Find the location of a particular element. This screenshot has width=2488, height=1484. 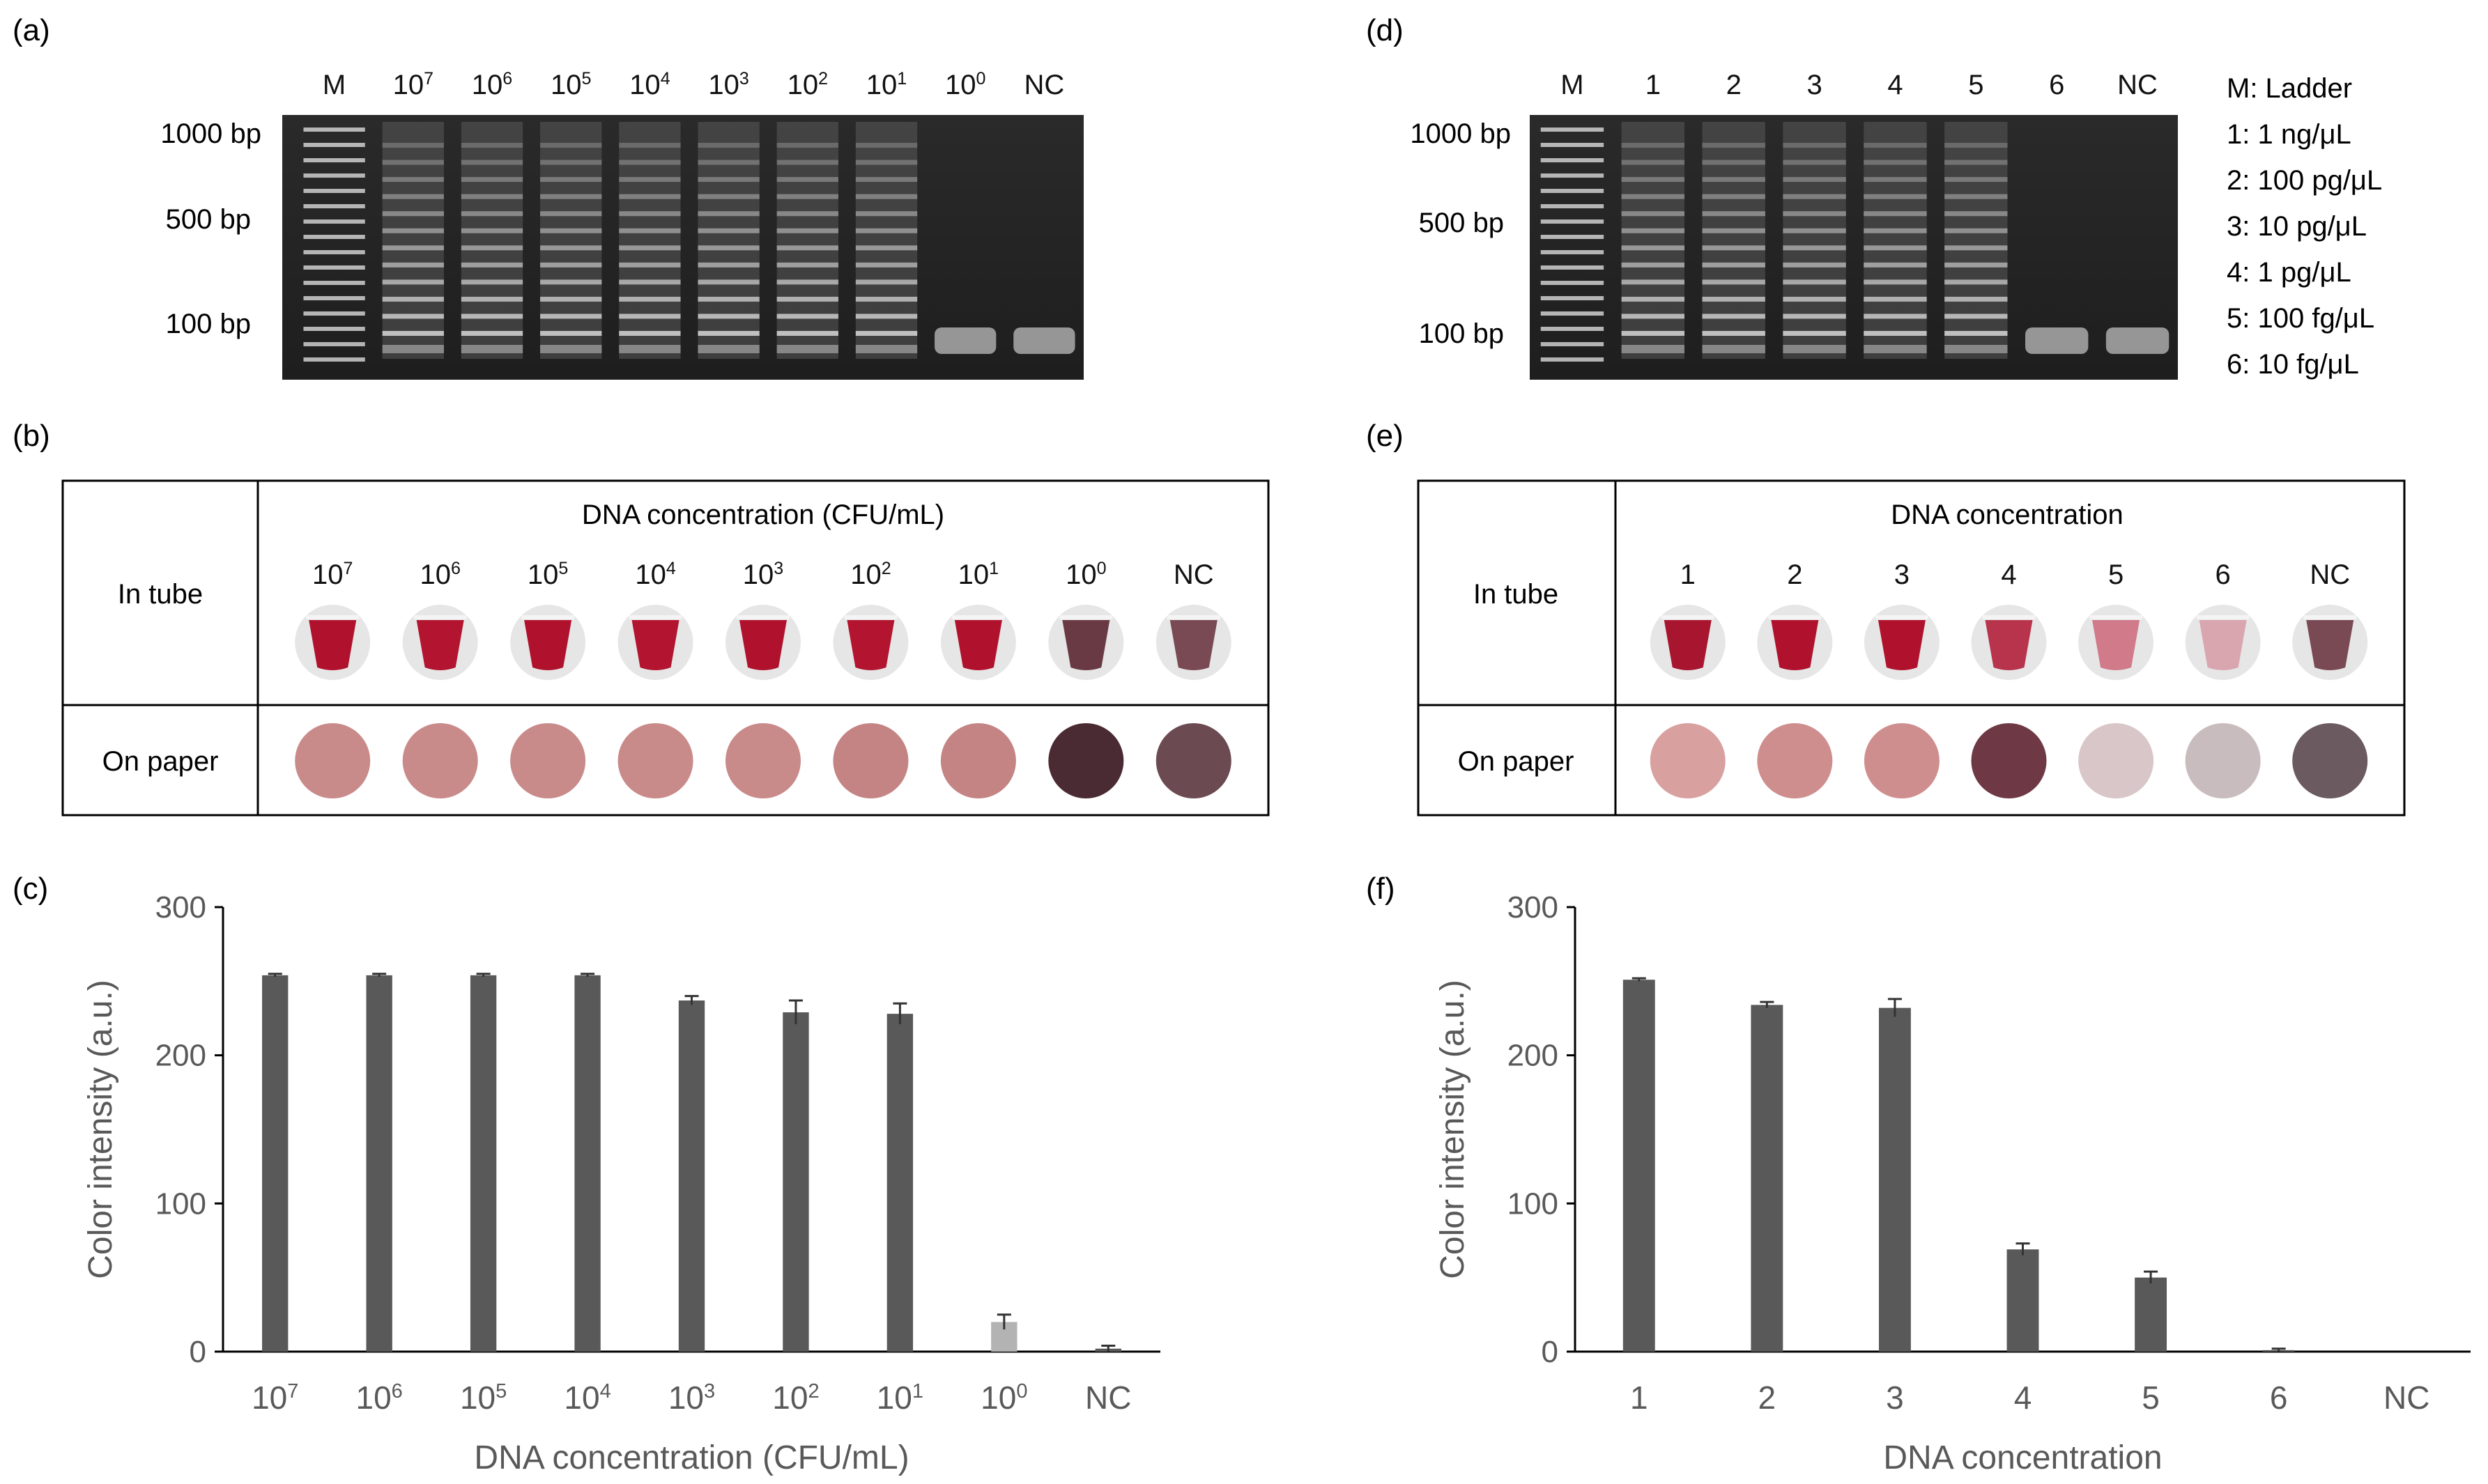

table-e-tube-liquid is located at coordinates (1688, 645).